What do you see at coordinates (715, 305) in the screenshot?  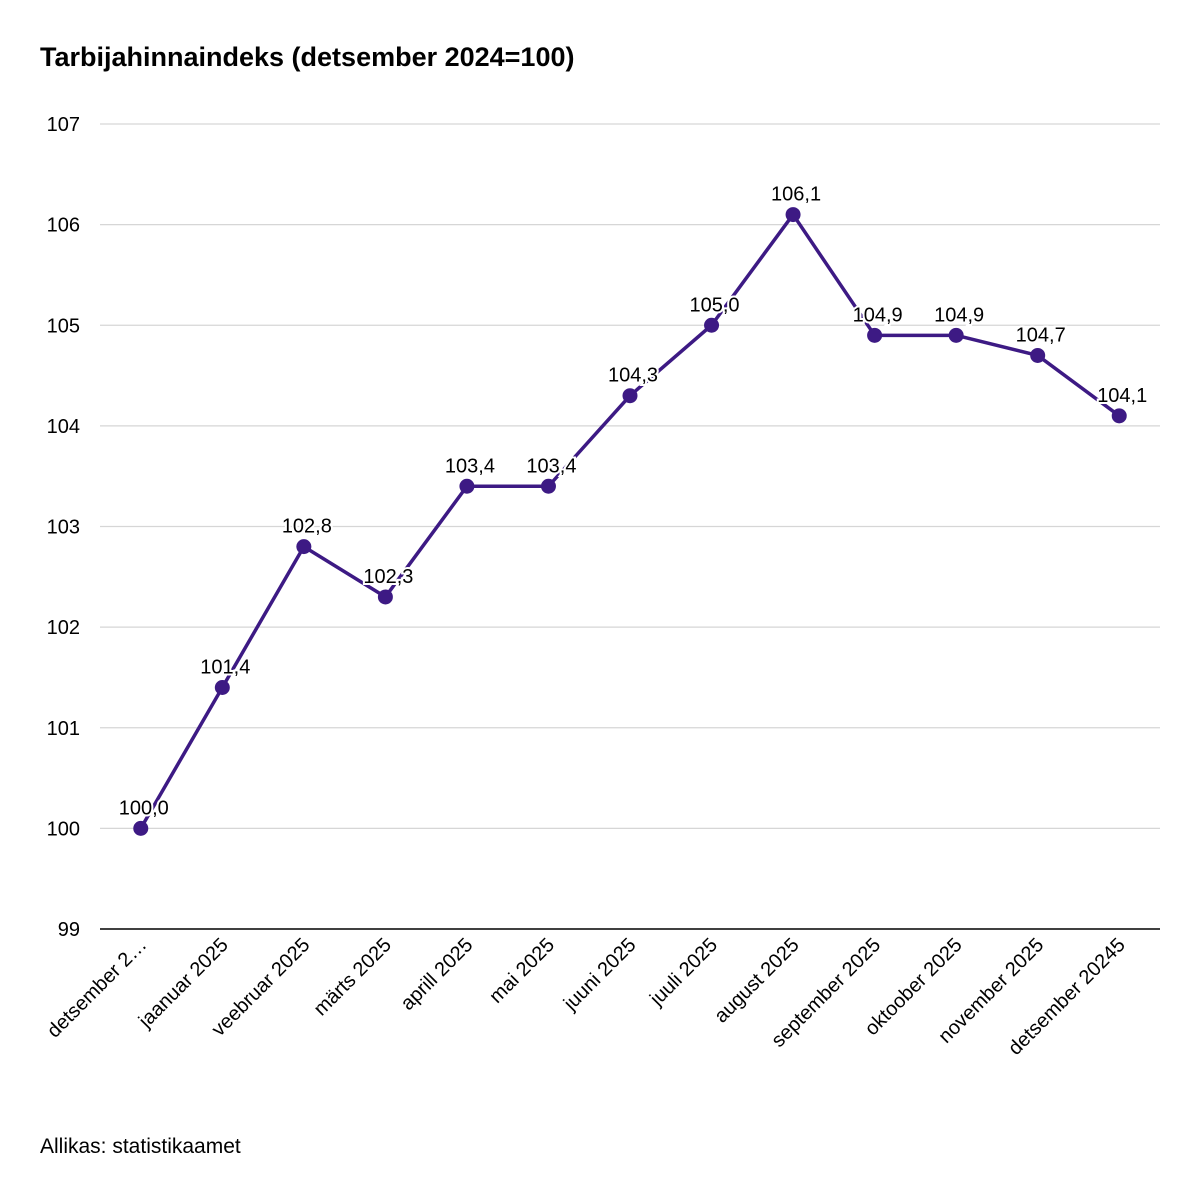 I see `data-label: 105,0` at bounding box center [715, 305].